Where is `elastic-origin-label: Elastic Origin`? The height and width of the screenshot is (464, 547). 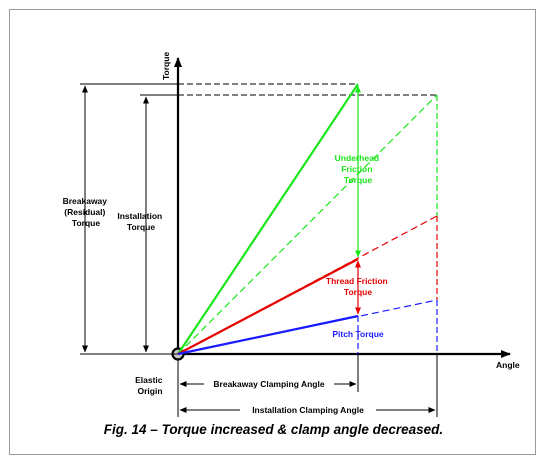
elastic-origin-label: Elastic Origin is located at coordinates (150, 385).